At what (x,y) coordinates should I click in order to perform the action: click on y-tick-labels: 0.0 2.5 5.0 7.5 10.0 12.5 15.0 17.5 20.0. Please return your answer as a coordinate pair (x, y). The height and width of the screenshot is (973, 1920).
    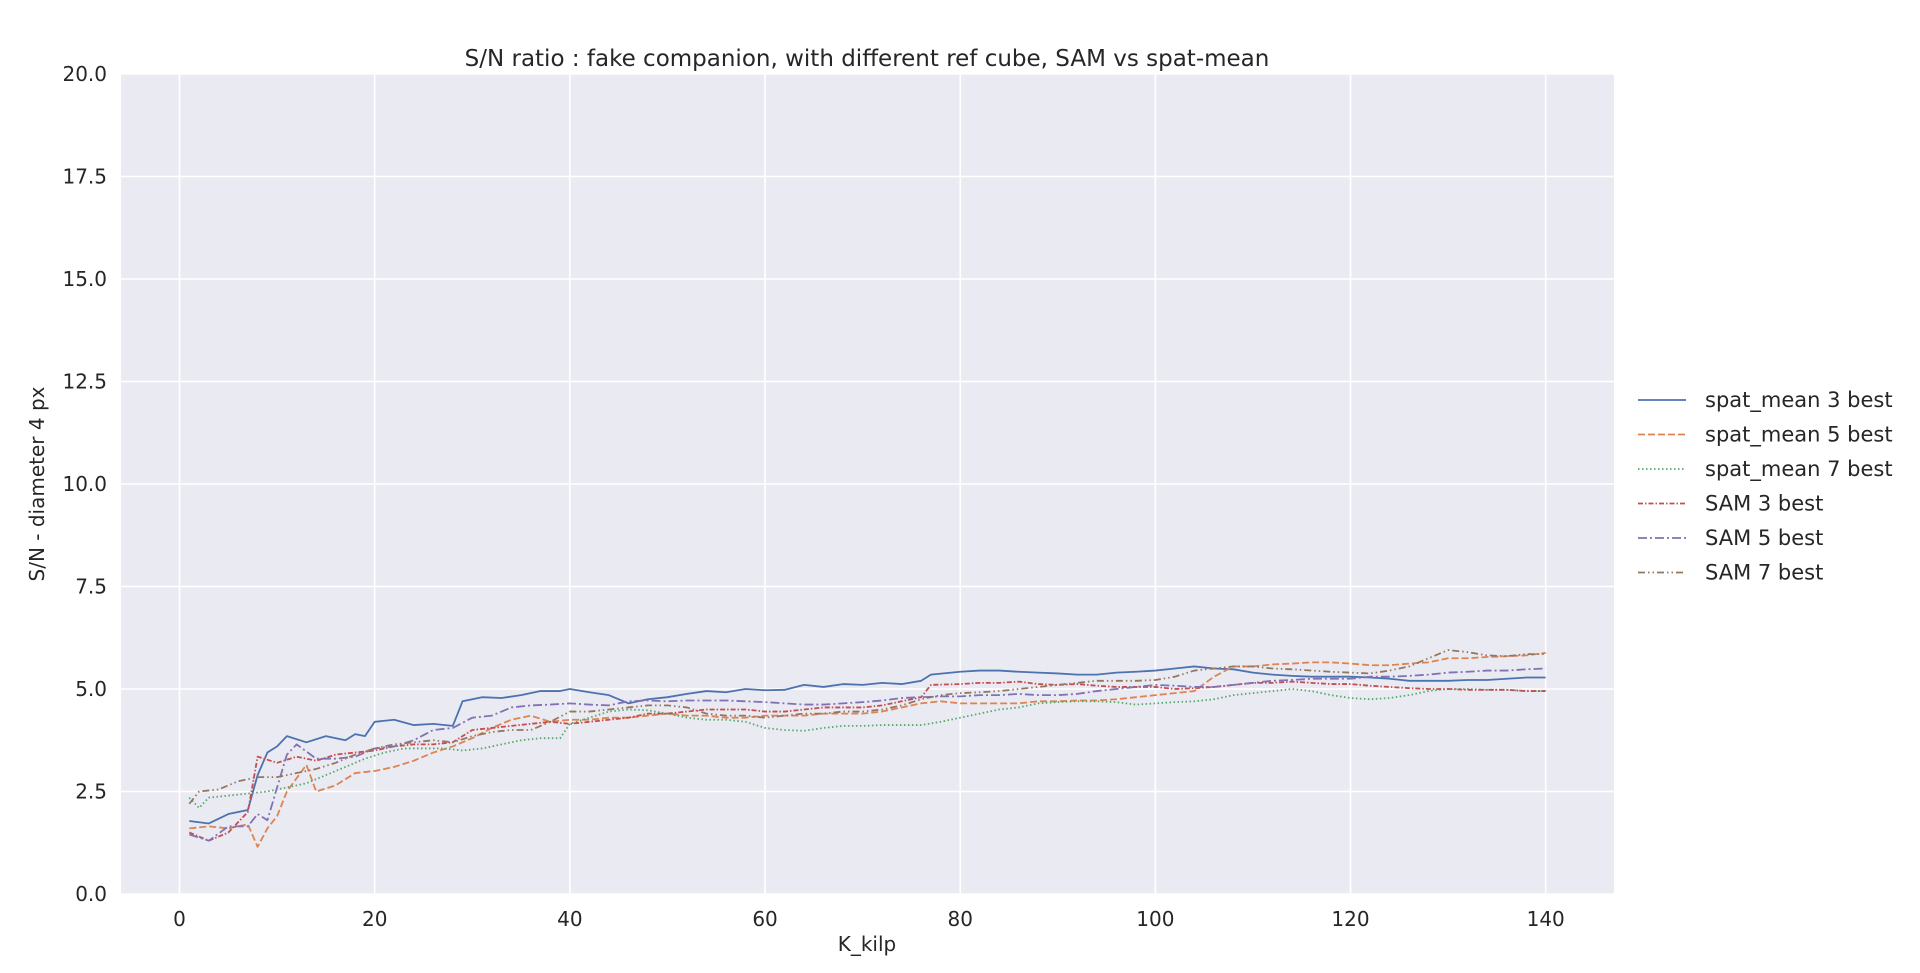
    Looking at the image, I should click on (84, 484).